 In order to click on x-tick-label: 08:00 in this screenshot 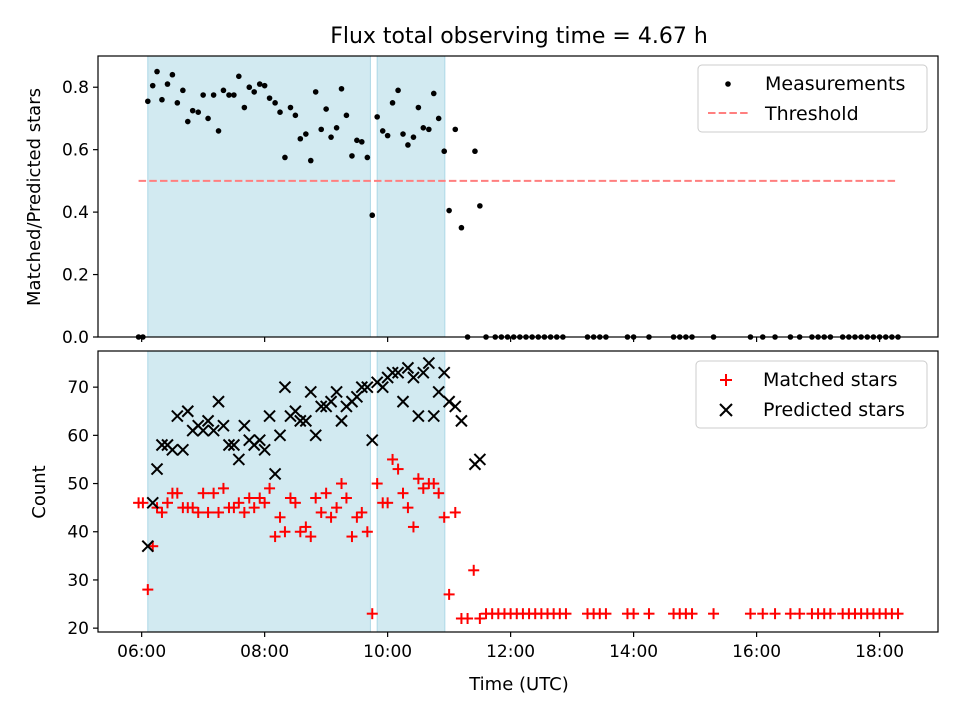, I will do `click(264, 652)`.